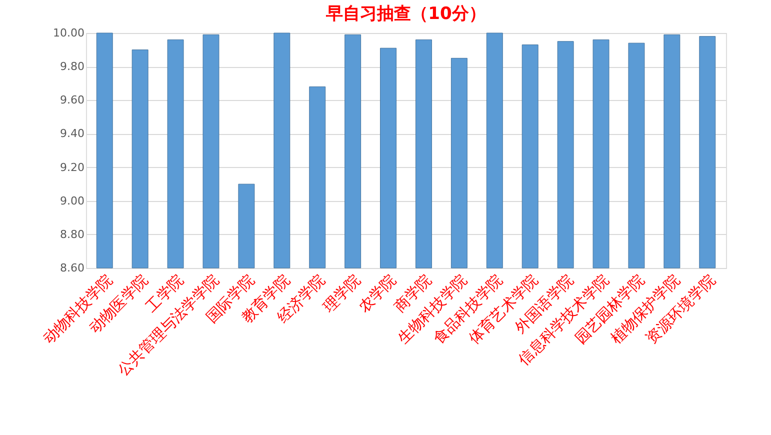 This screenshot has width=771, height=435. I want to click on y-tick-label: 9.40, so click(72, 133).